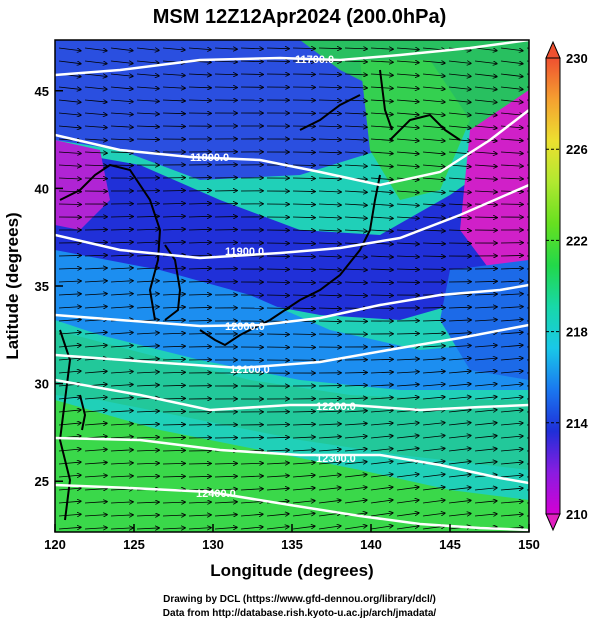  I want to click on y-tick-label: 30, so click(42, 384).